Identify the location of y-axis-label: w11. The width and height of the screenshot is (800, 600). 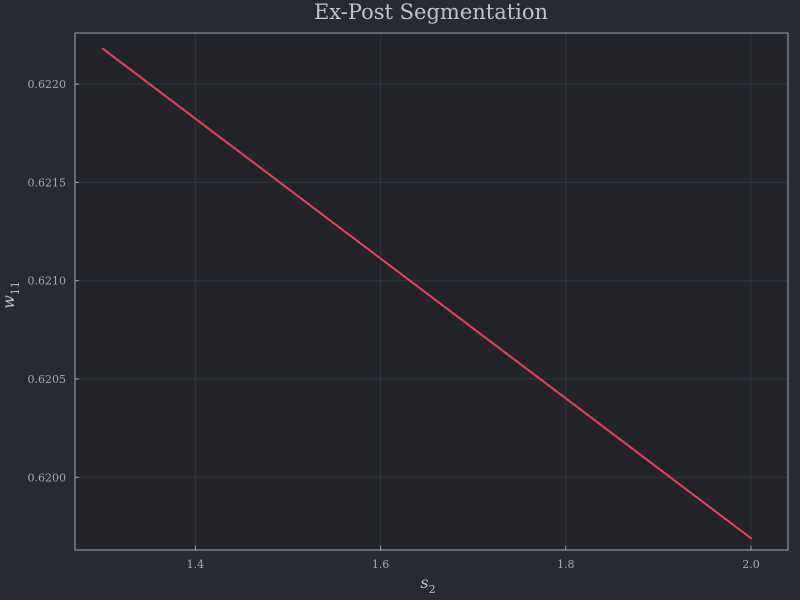
(11, 295).